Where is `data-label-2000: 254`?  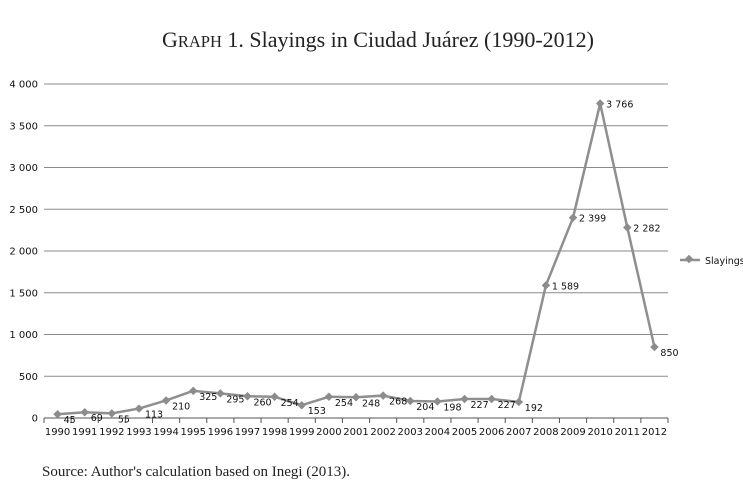 data-label-2000: 254 is located at coordinates (344, 403).